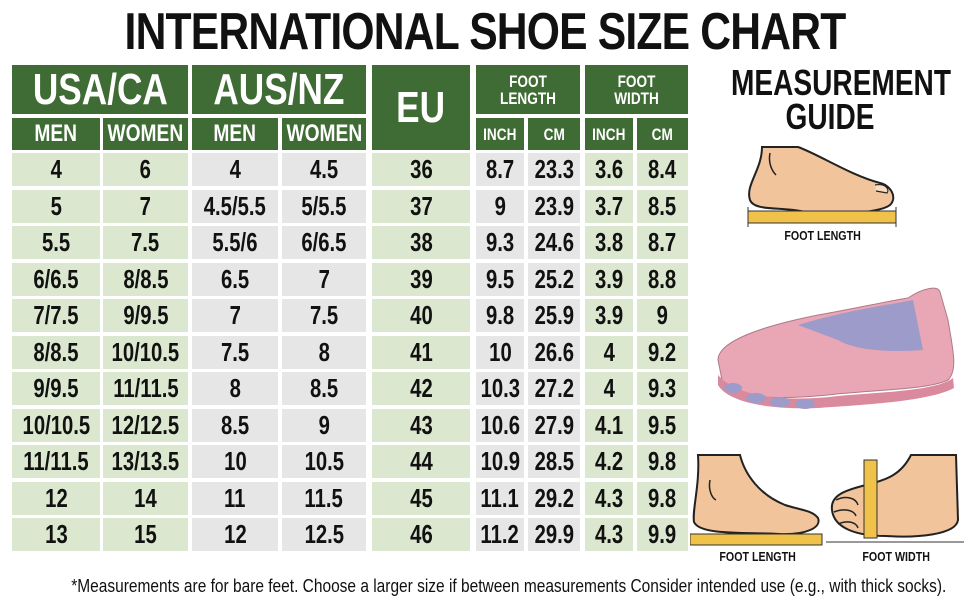 Image resolution: width=970 pixels, height=600 pixels. What do you see at coordinates (145, 498) in the screenshot?
I see `table-cell: 14` at bounding box center [145, 498].